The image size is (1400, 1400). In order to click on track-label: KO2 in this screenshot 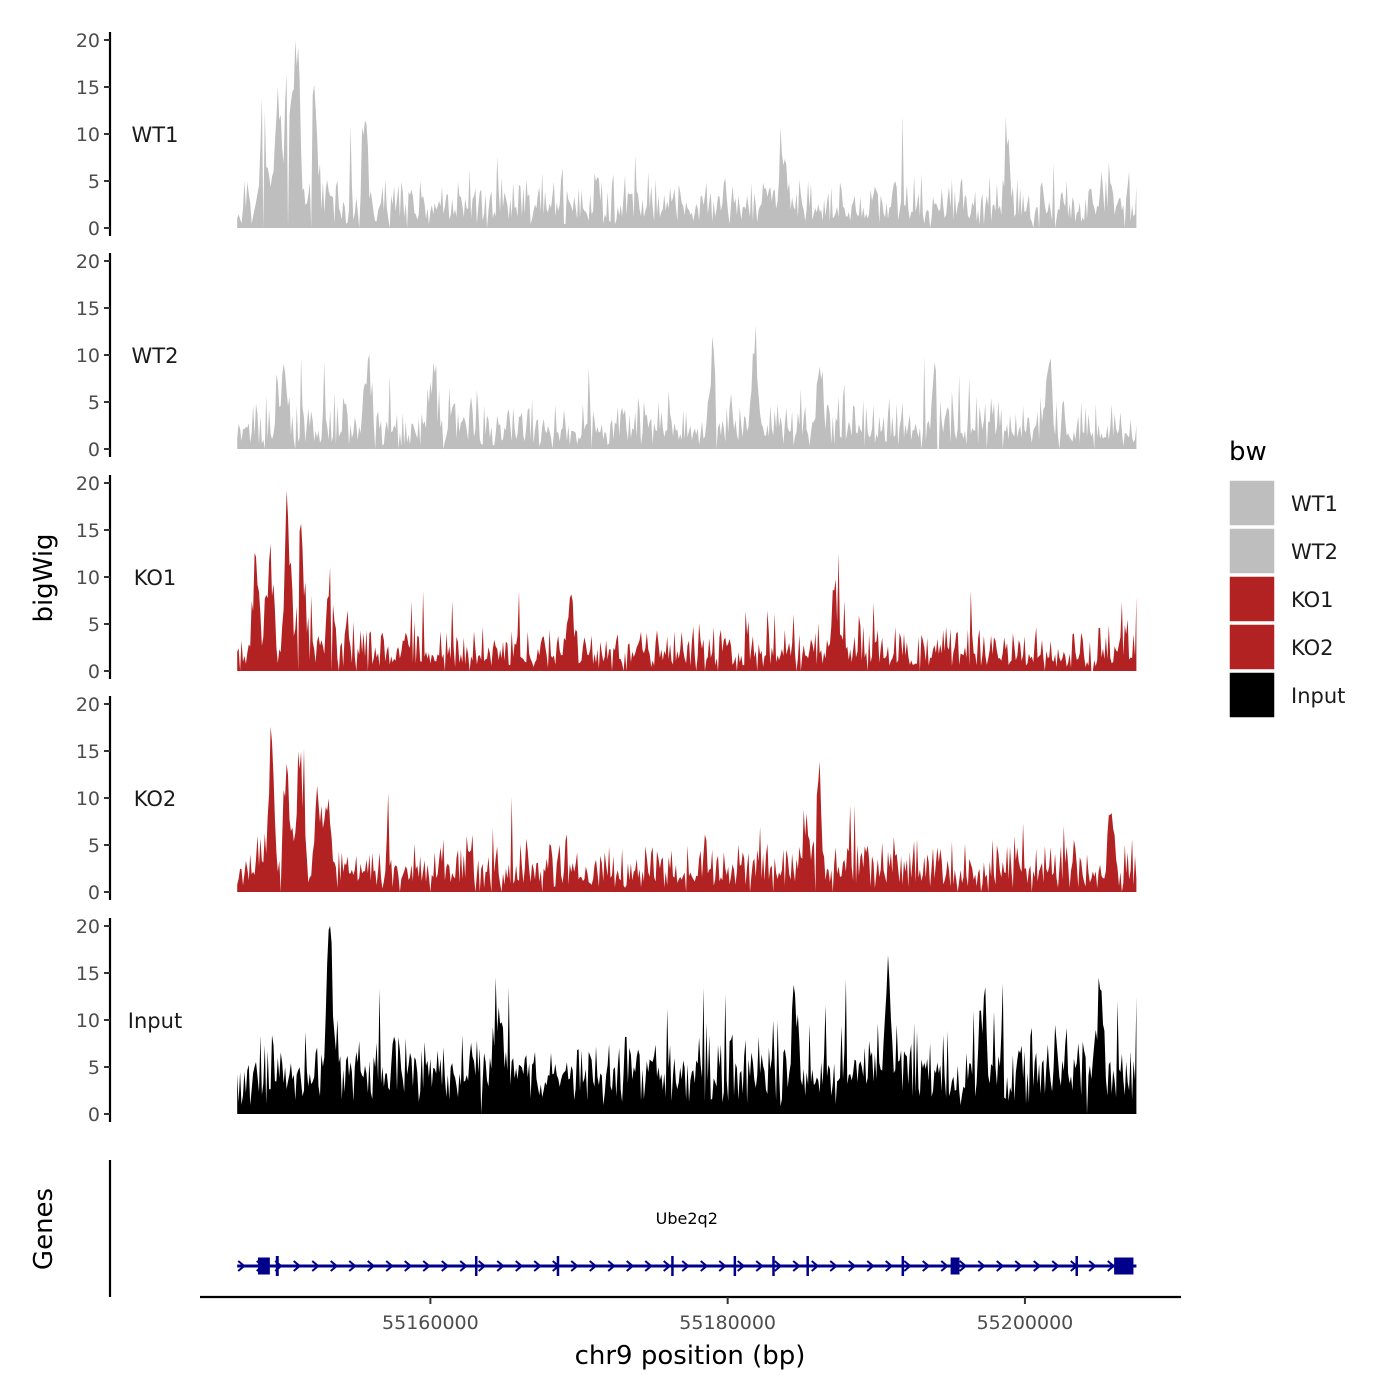, I will do `click(155, 799)`.